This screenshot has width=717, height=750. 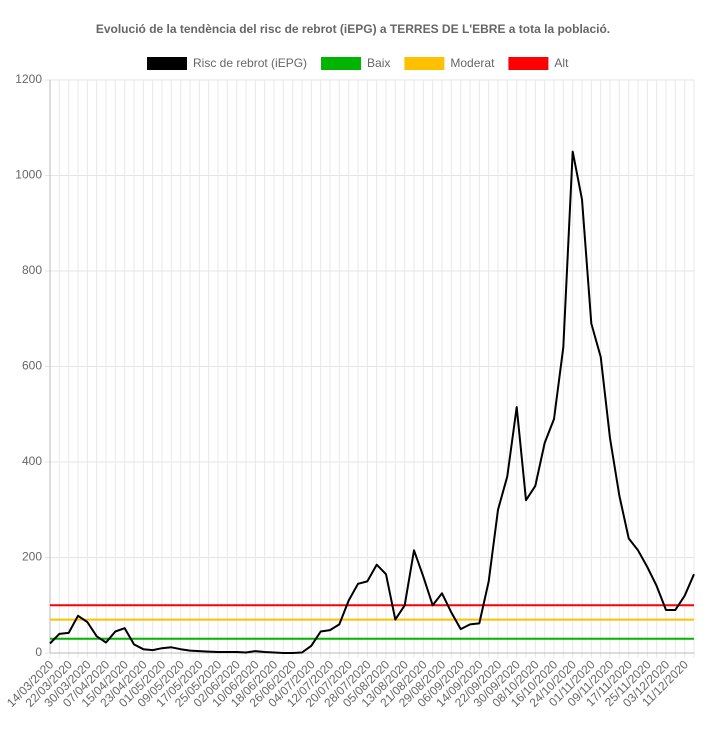 What do you see at coordinates (32, 557) in the screenshot?
I see `y-tick-label: 200` at bounding box center [32, 557].